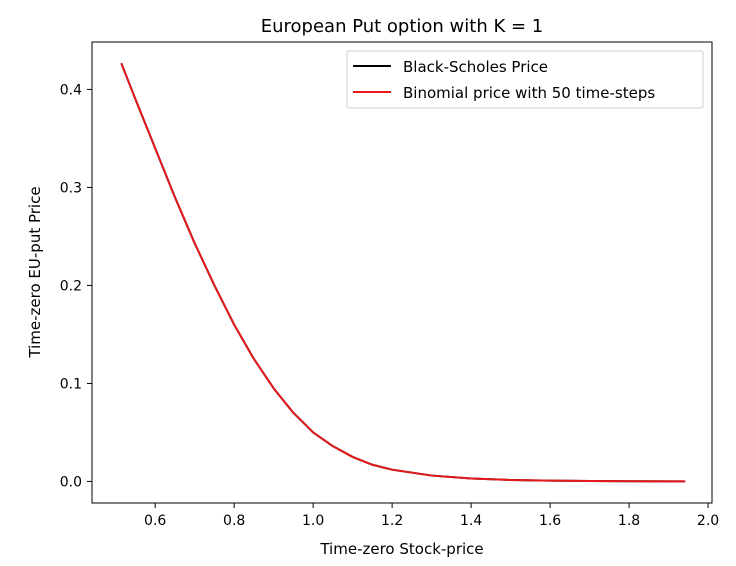 This screenshot has height=566, width=736. What do you see at coordinates (471, 521) in the screenshot?
I see `x-tick-label: 1.4` at bounding box center [471, 521].